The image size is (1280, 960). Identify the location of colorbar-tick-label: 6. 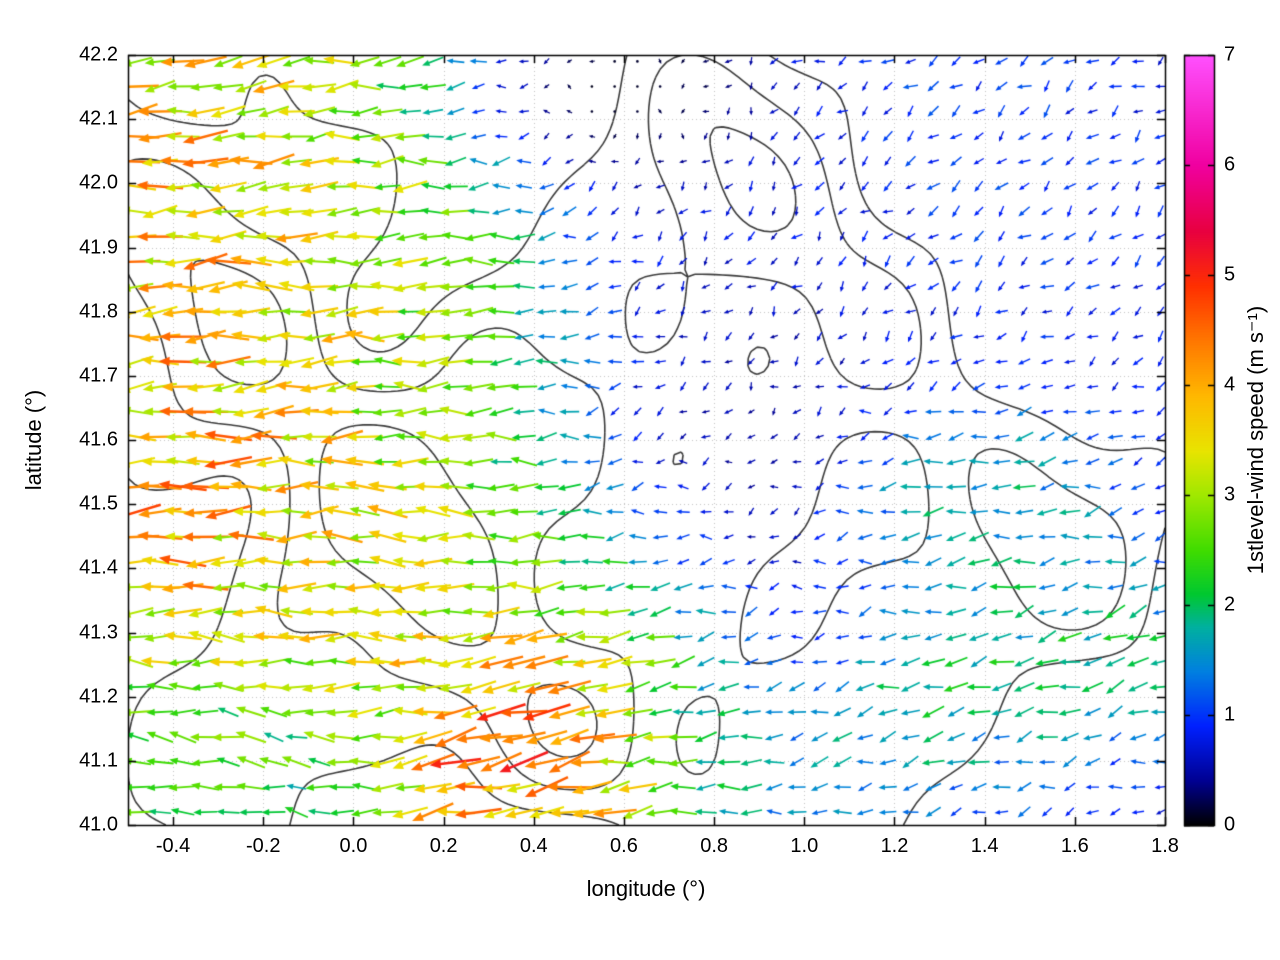
(1230, 164).